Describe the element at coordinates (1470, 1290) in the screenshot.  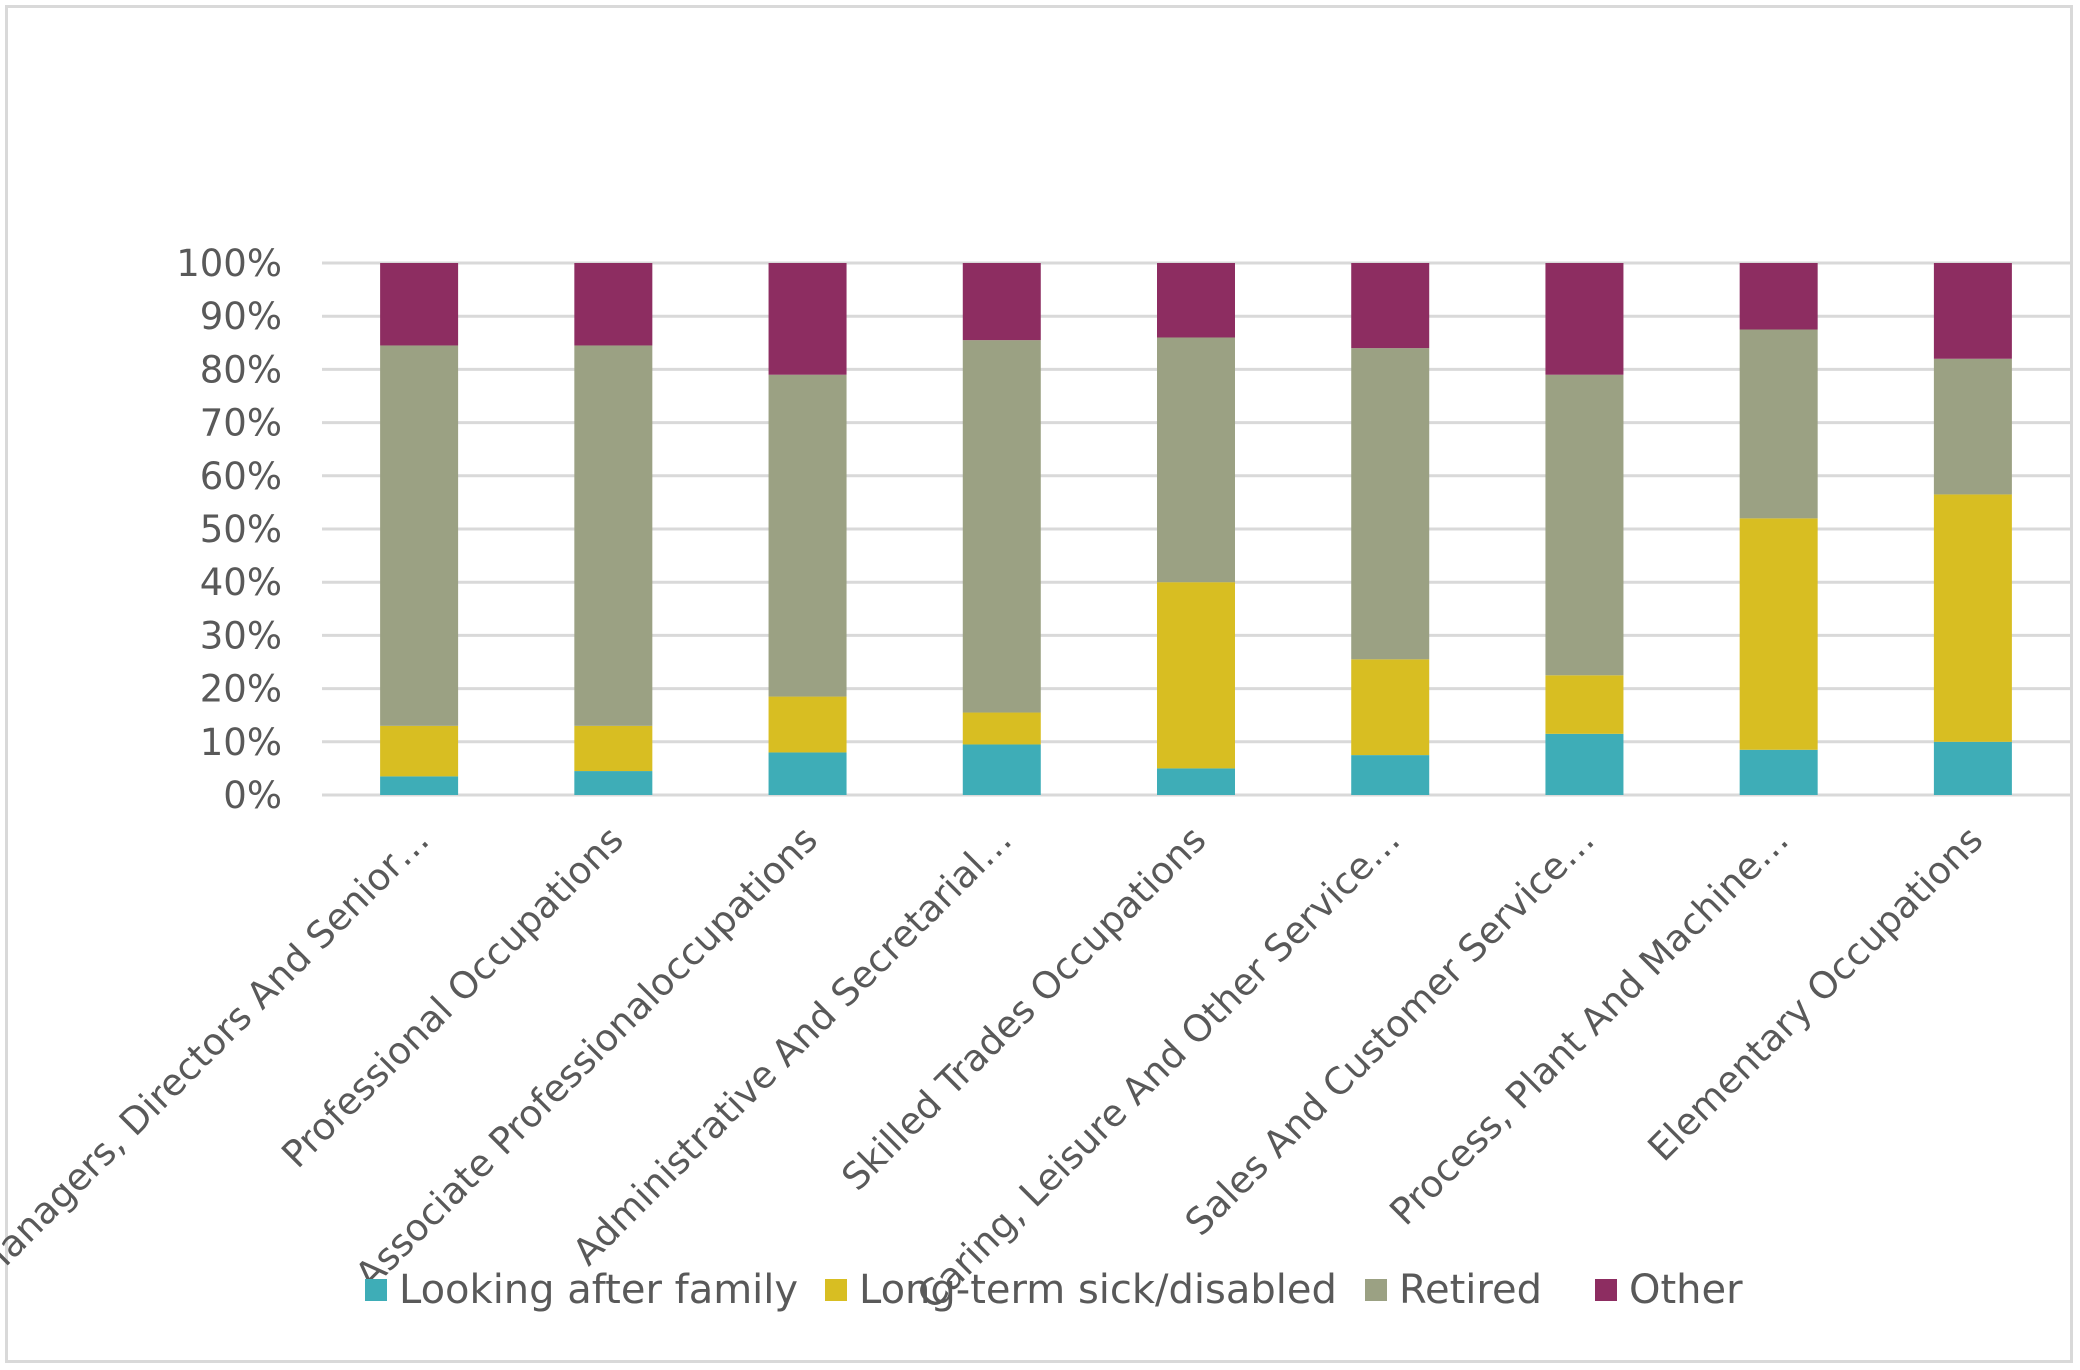
I see `legend-label: Retired` at that location.